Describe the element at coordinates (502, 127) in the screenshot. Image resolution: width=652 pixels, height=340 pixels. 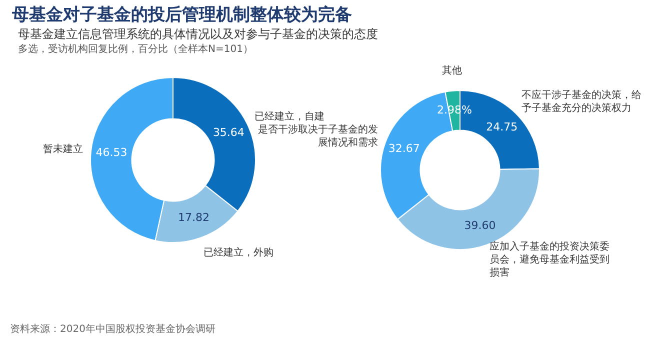
I see `data-label: 24.75` at that location.